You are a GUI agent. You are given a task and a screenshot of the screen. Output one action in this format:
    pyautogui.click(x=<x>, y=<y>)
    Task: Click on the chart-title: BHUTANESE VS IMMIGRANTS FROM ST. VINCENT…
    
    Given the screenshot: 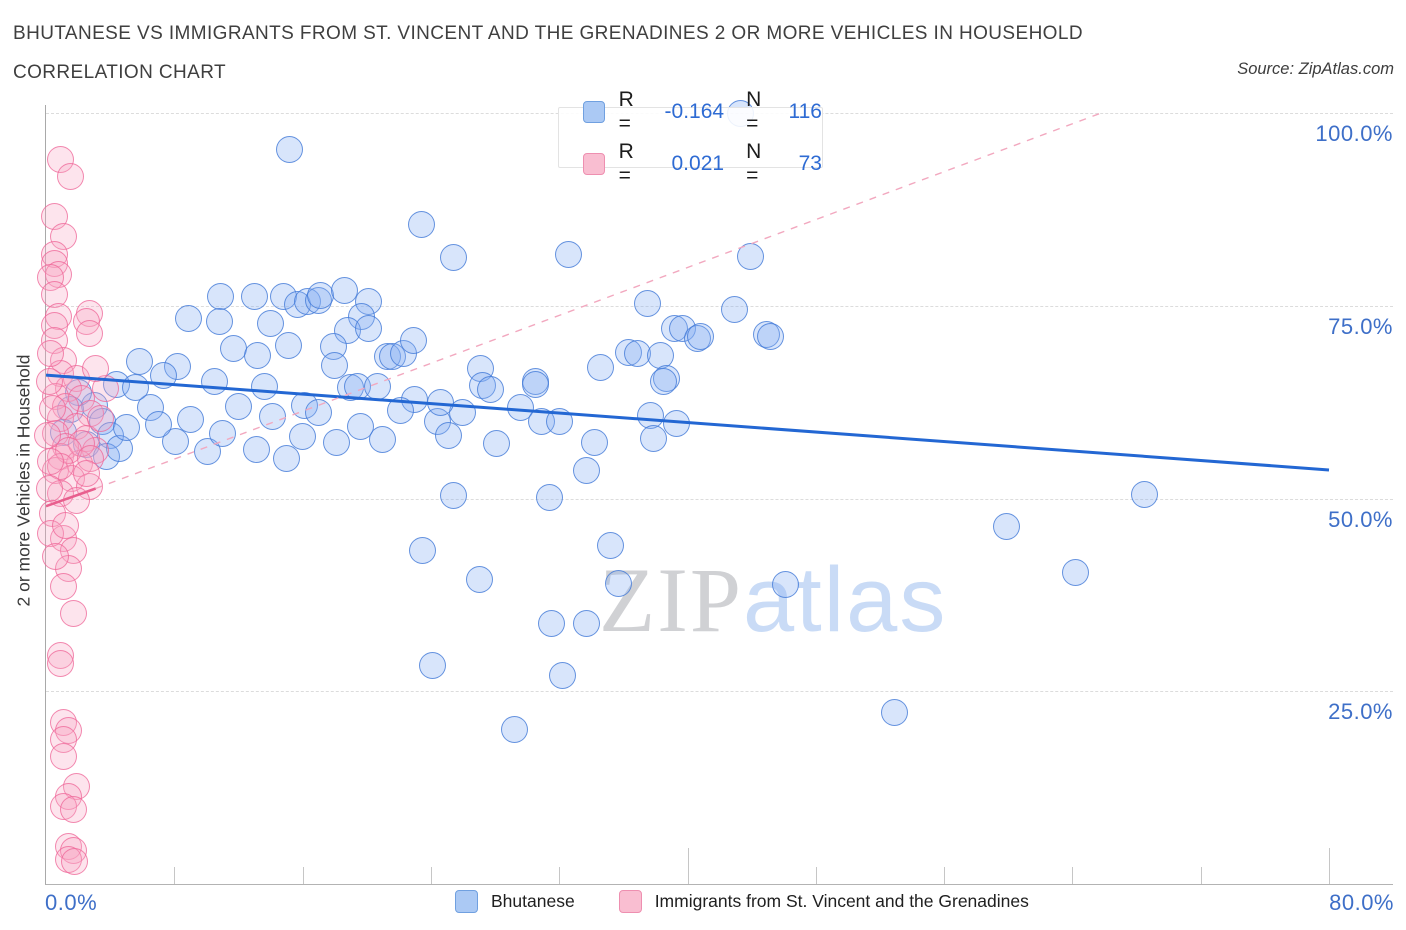 What is the action you would take?
    pyautogui.click(x=548, y=53)
    